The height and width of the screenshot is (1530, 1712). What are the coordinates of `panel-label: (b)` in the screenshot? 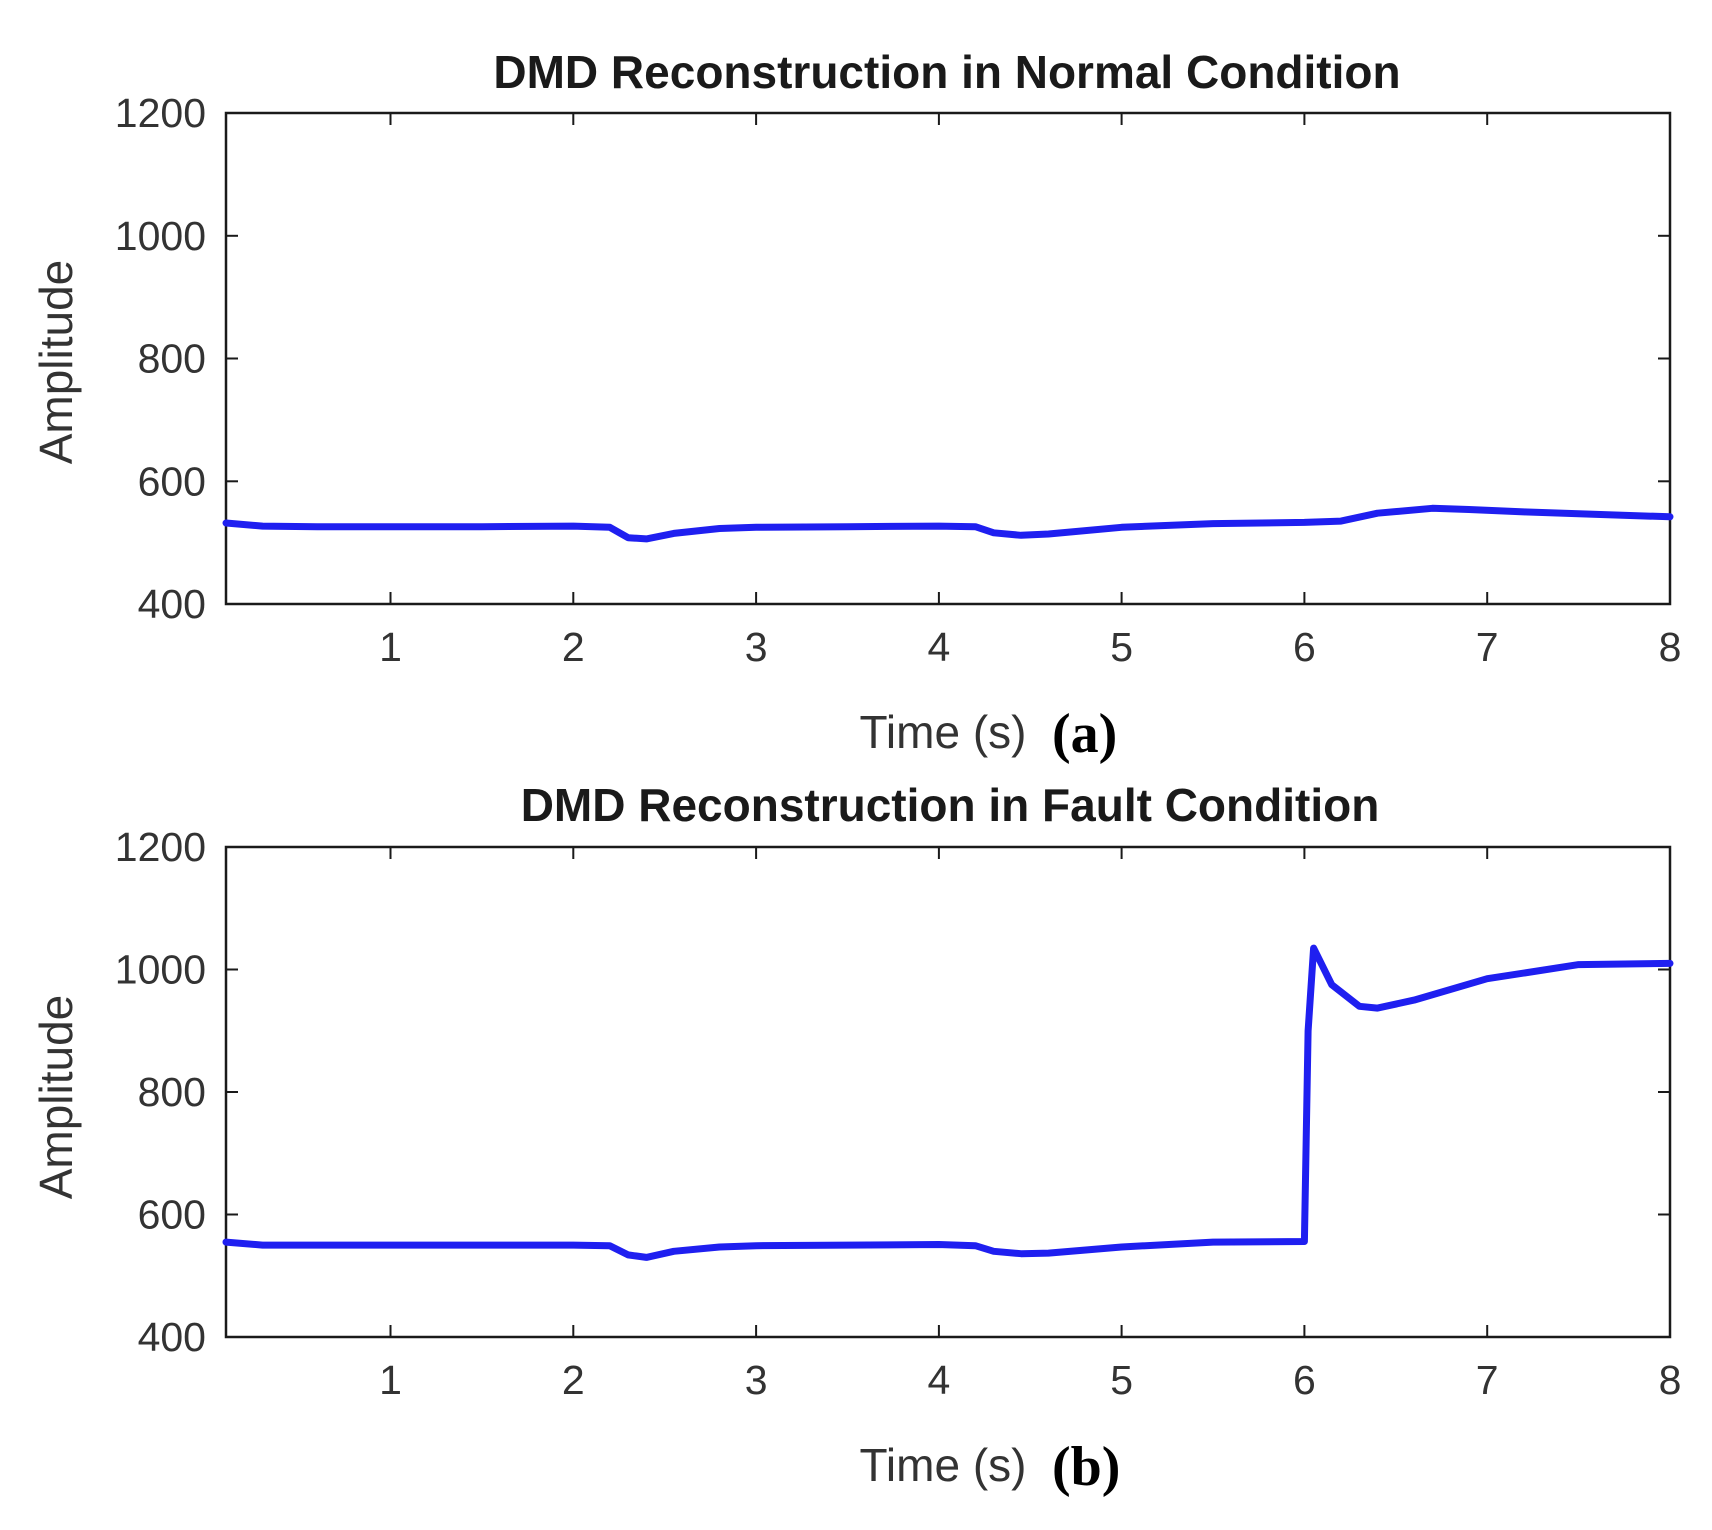 It's located at (1086, 1467).